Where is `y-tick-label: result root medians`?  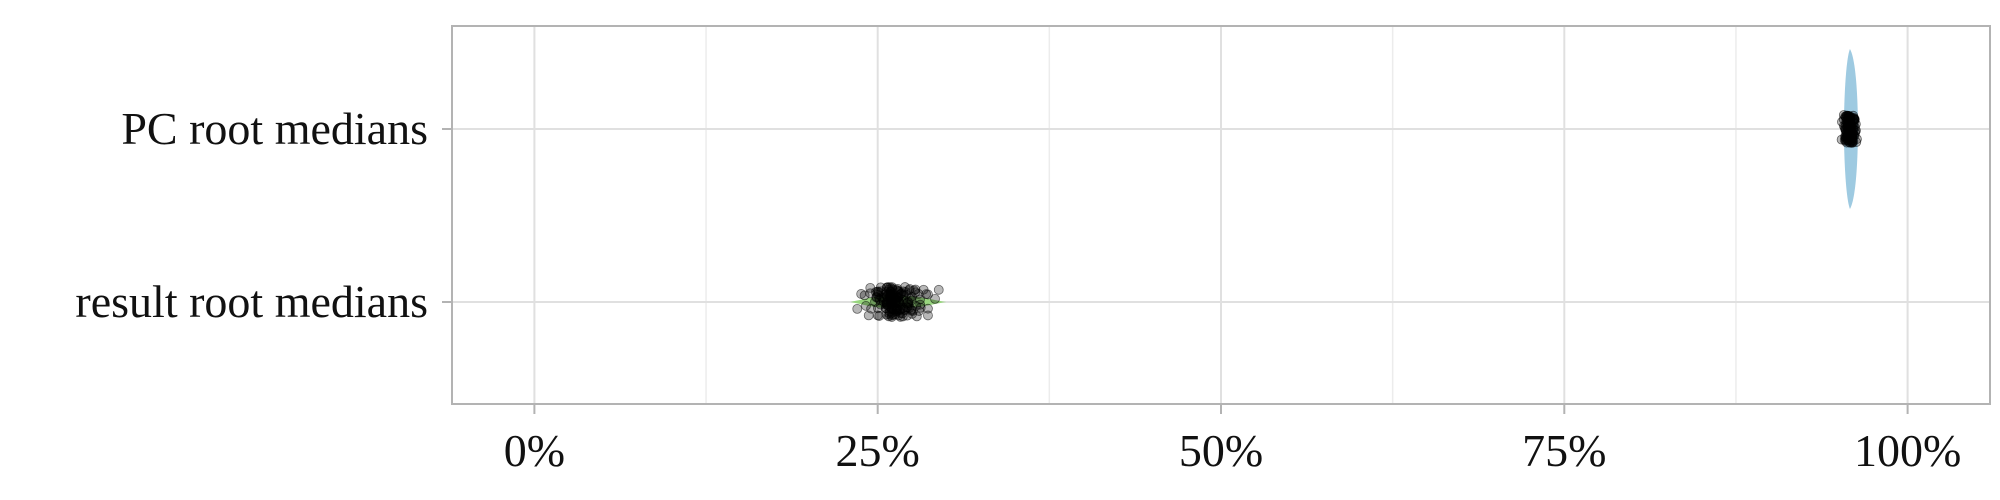 y-tick-label: result root medians is located at coordinates (251, 301).